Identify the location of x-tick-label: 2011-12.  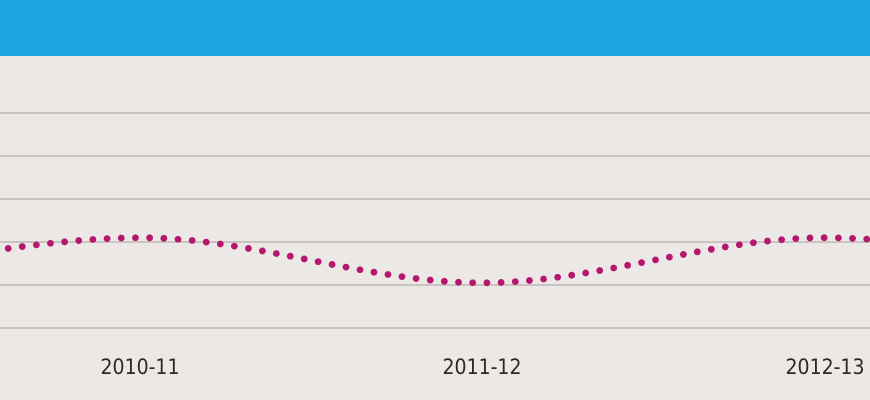
(482, 367).